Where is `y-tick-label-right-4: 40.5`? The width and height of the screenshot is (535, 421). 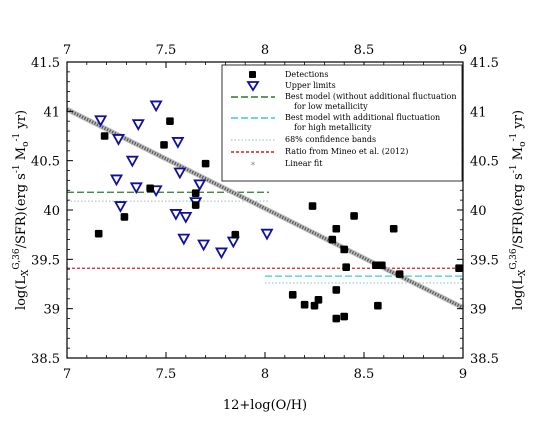
y-tick-label-right-4: 40.5 is located at coordinates (484, 162).